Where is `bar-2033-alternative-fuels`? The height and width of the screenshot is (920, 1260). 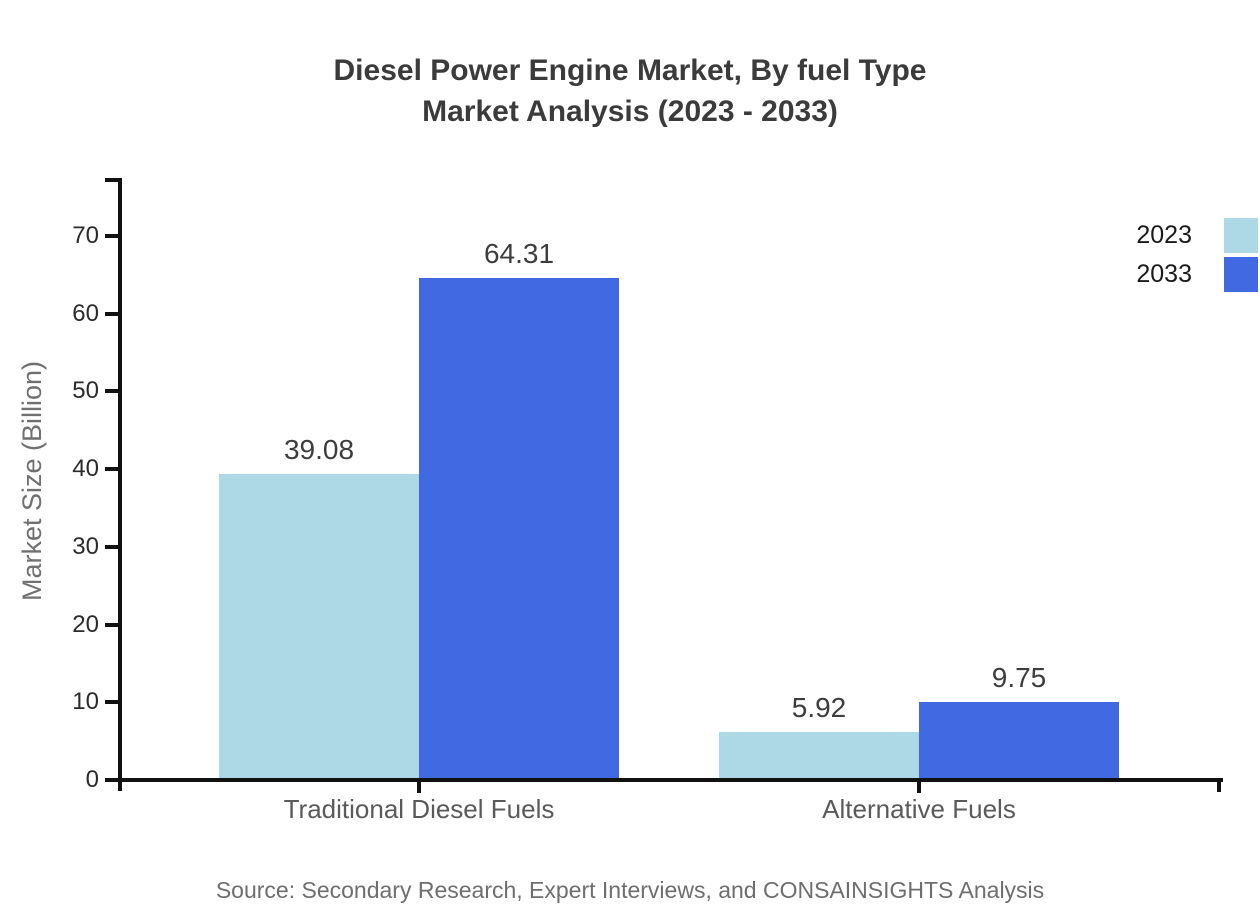
bar-2033-alternative-fuels is located at coordinates (1019, 740).